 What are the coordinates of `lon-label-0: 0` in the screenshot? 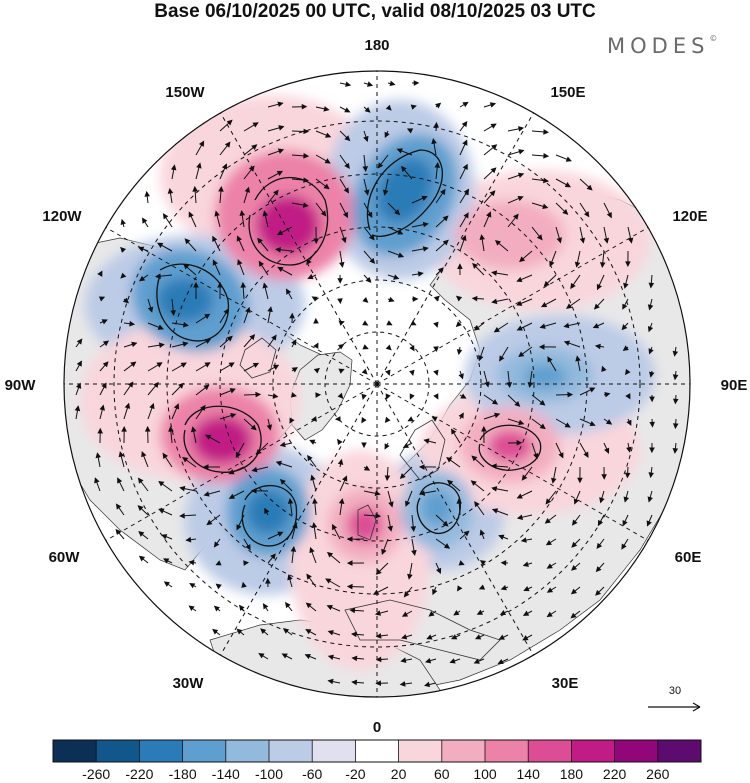 It's located at (377, 727).